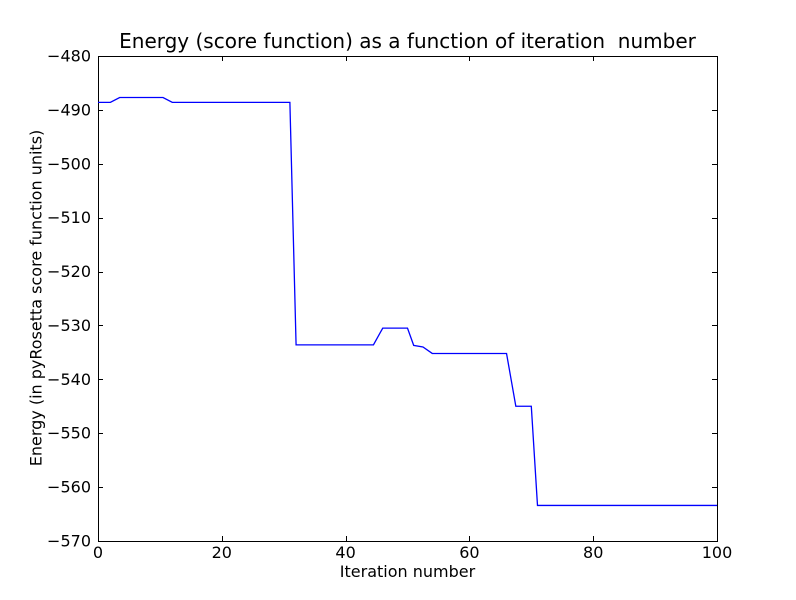  I want to click on y-tick-label: −510, so click(69, 217).